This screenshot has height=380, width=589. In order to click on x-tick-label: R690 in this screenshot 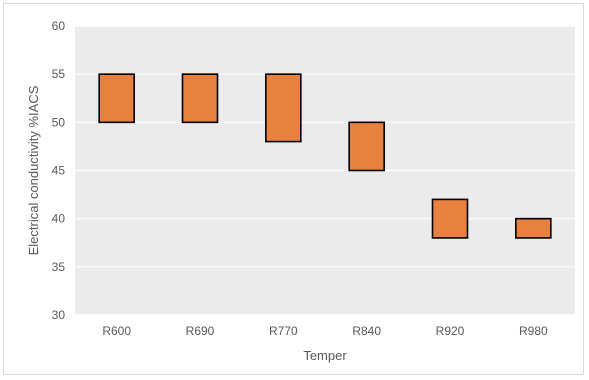, I will do `click(200, 331)`.